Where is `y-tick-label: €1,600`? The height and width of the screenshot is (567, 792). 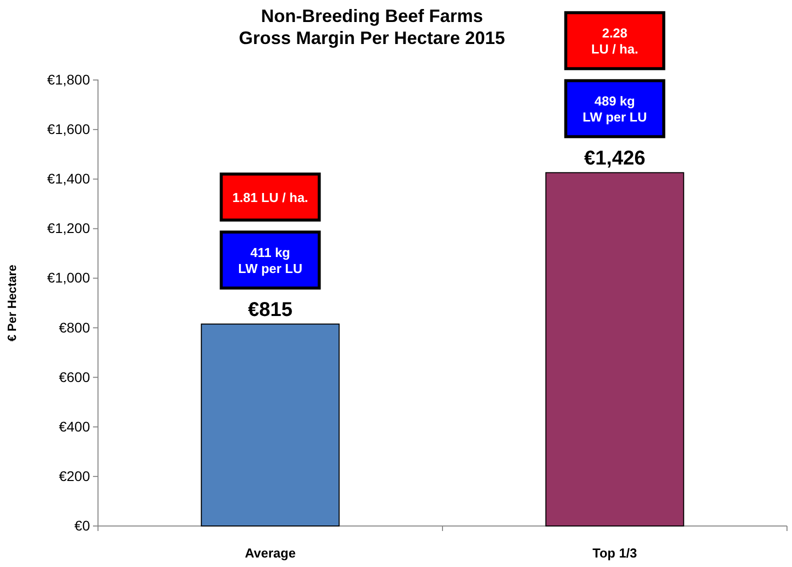
y-tick-label: €1,600 is located at coordinates (68, 129).